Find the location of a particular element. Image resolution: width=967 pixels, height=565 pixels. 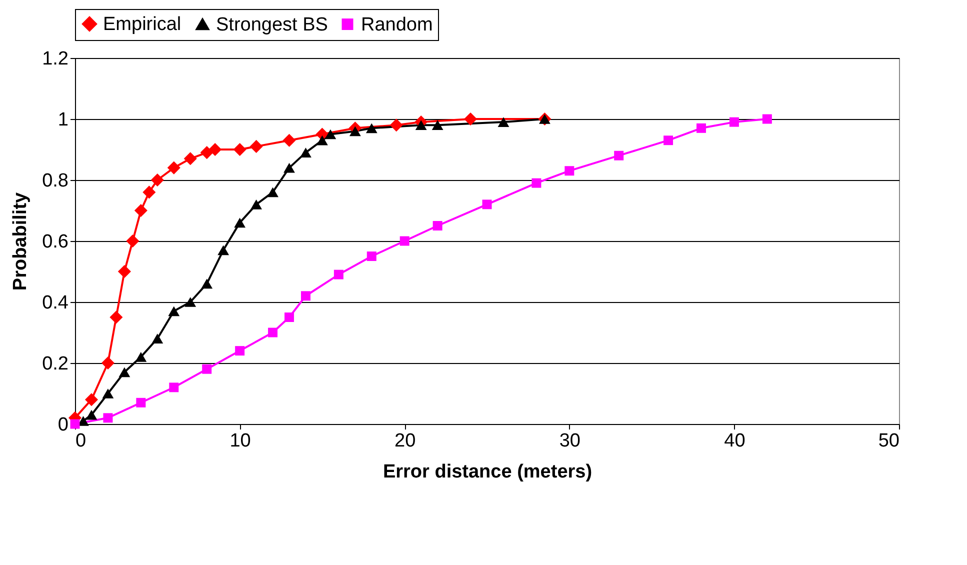

y-tick-label: 0.8 is located at coordinates (55, 181).